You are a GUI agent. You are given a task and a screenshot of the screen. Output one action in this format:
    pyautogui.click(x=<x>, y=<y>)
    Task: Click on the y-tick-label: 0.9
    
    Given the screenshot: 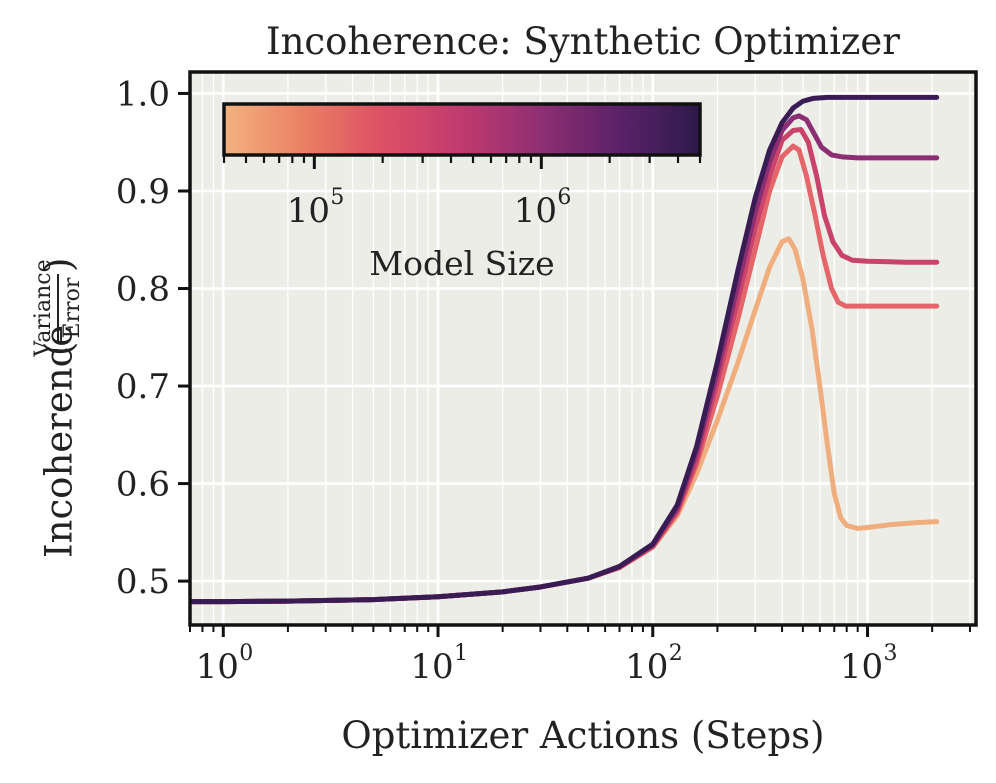 What is the action you would take?
    pyautogui.click(x=143, y=192)
    